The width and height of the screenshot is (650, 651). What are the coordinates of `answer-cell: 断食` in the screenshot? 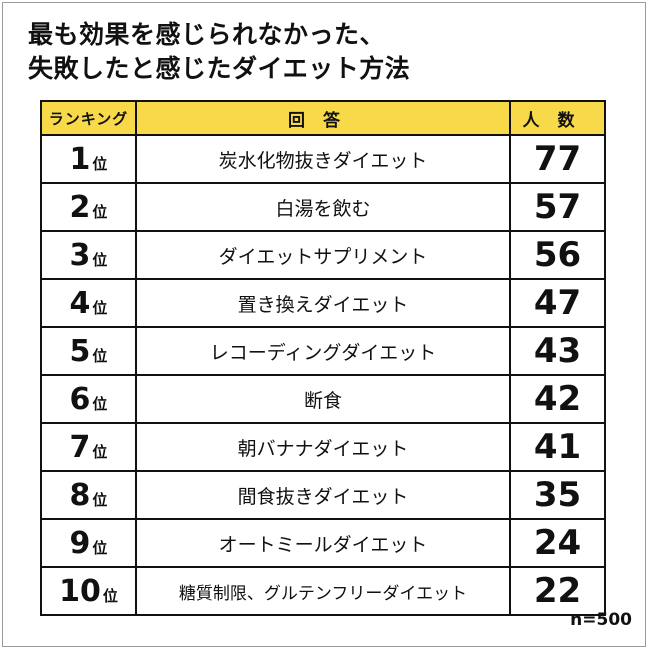 It's located at (323, 399).